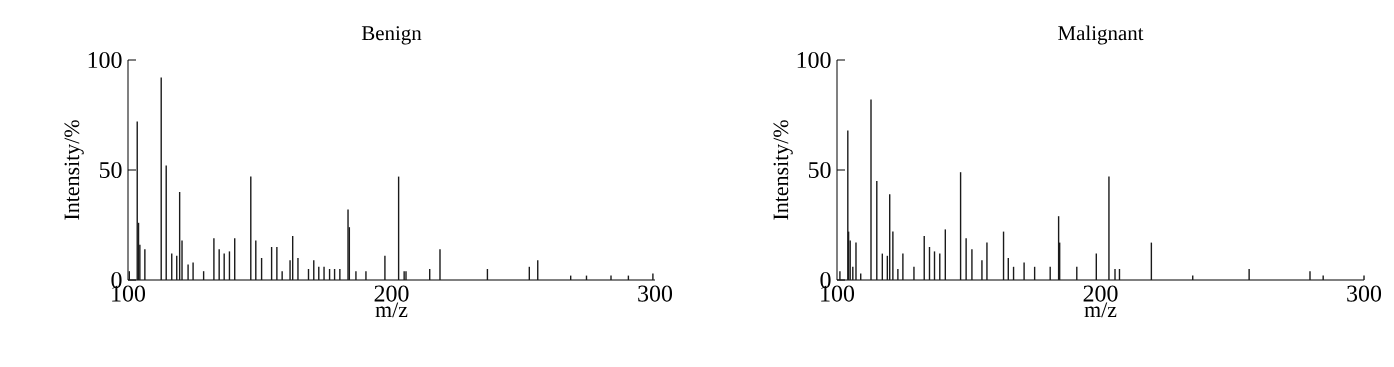 This screenshot has height=367, width=1394. Describe the element at coordinates (391, 35) in the screenshot. I see `chart-title: Benign` at that location.